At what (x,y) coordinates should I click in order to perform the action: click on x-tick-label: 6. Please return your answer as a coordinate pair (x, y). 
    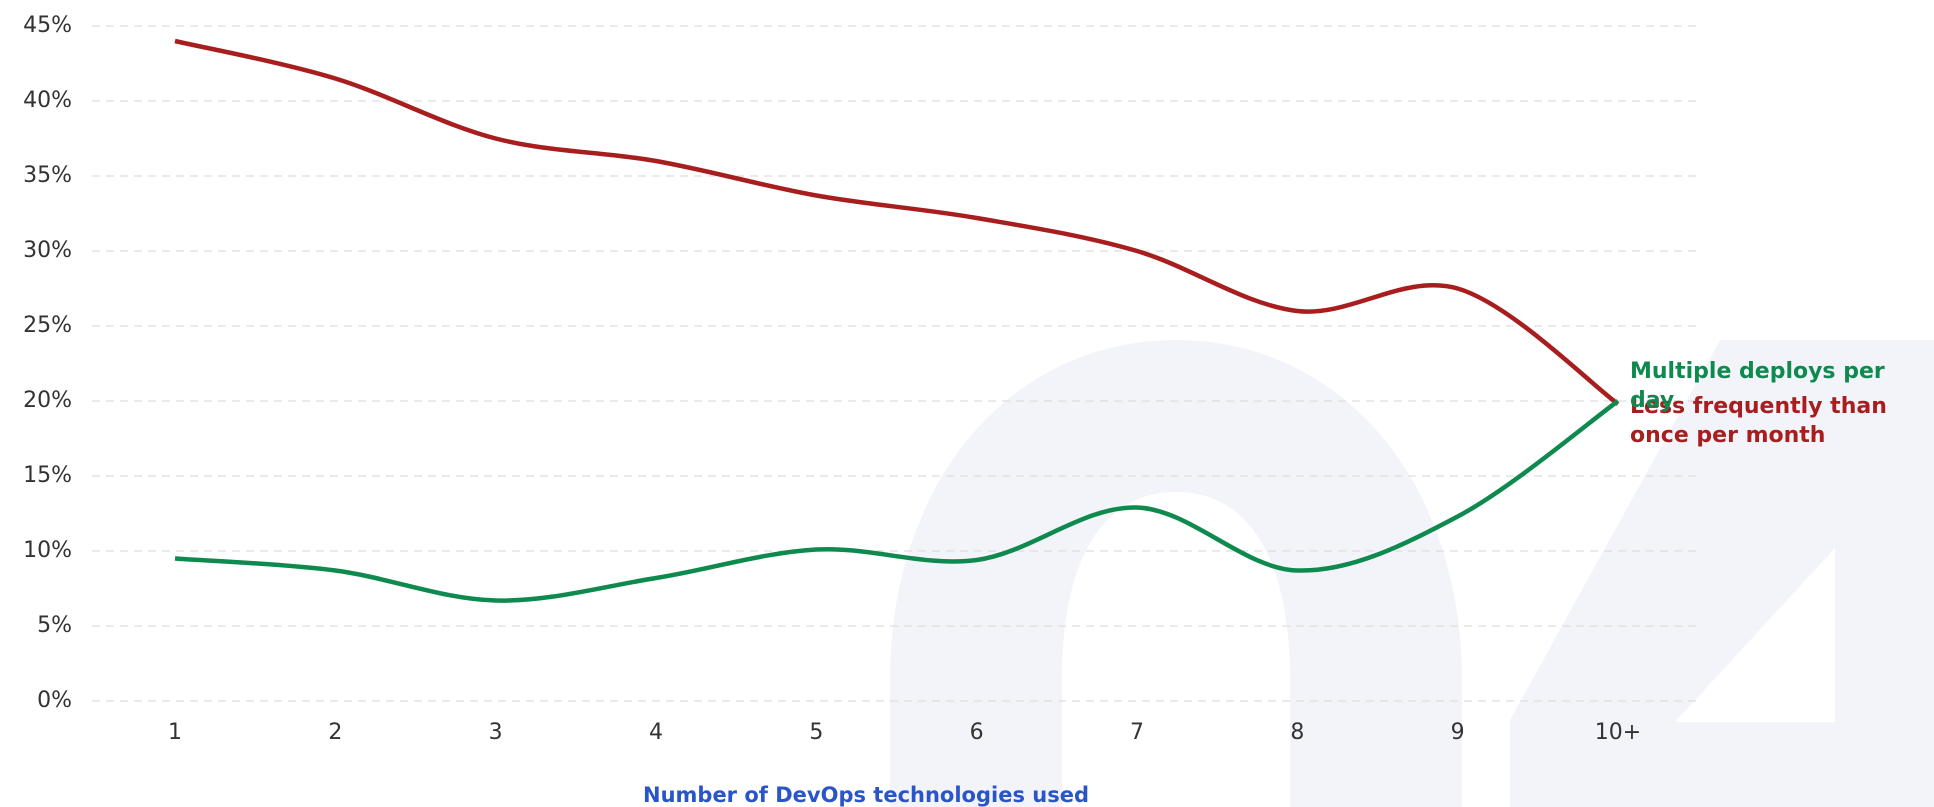
    Looking at the image, I should click on (977, 732).